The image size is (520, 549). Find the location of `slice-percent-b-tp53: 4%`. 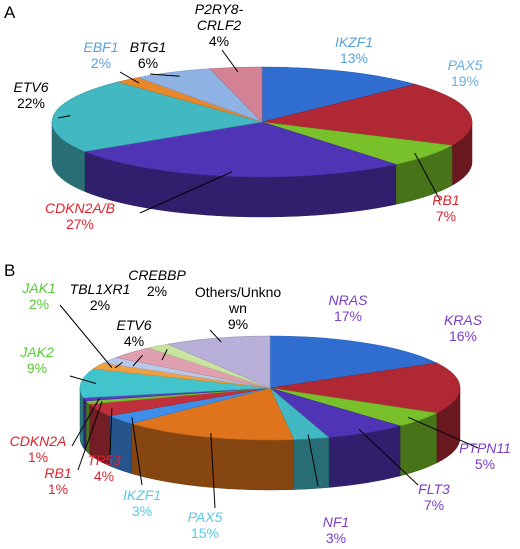

slice-percent-b-tp53: 4% is located at coordinates (104, 476).